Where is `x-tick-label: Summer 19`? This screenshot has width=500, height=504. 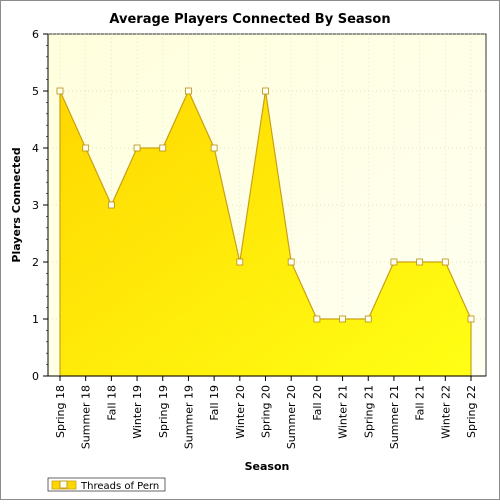
x-tick-label: Summer 19 is located at coordinates (188, 417).